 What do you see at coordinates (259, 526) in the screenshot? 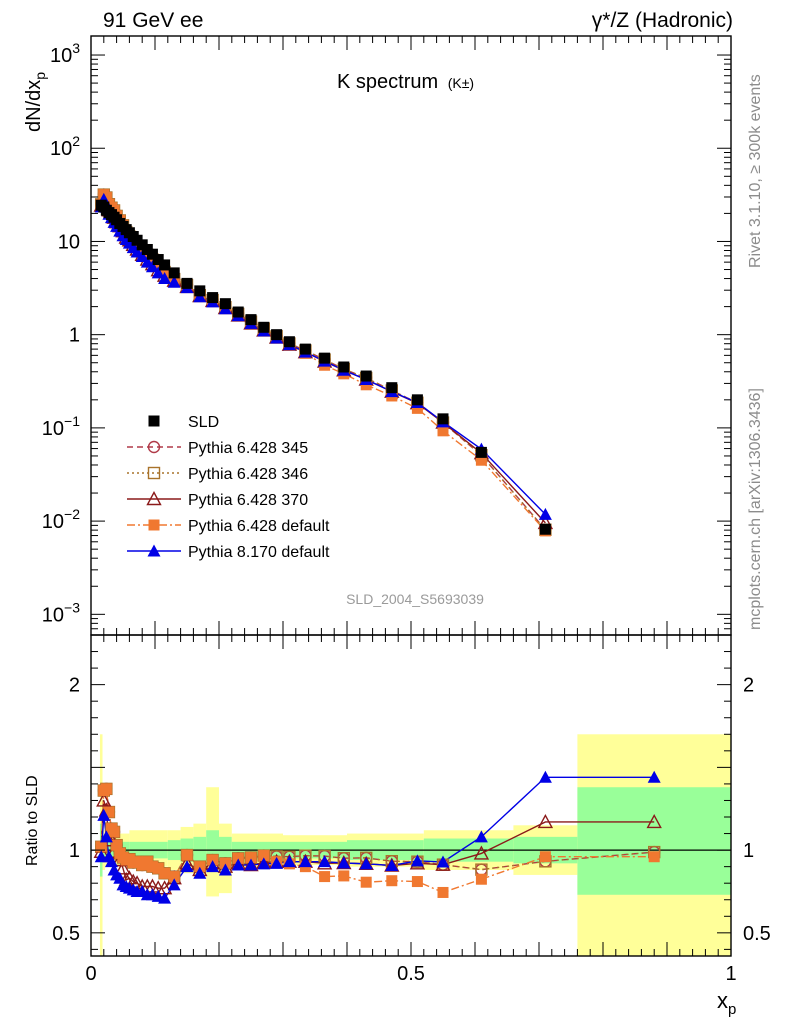
I see `legend-label-pythia-6-428-default: Pythia 6.428 default` at bounding box center [259, 526].